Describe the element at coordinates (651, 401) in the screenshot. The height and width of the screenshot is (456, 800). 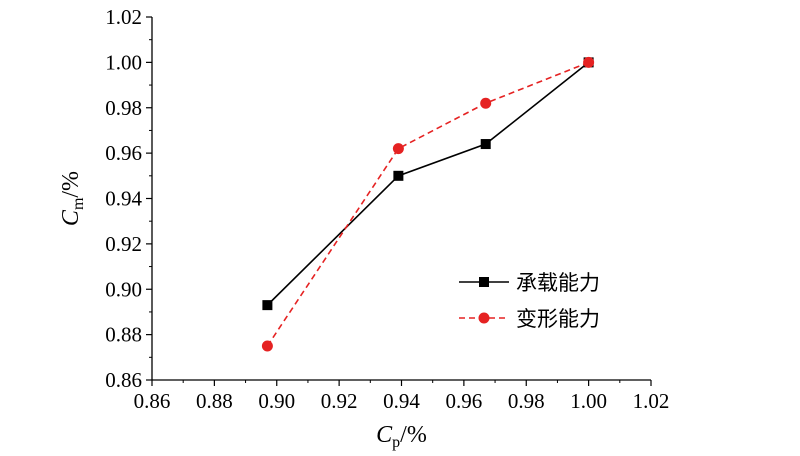
I see `x-tick-label: 1.02` at that location.